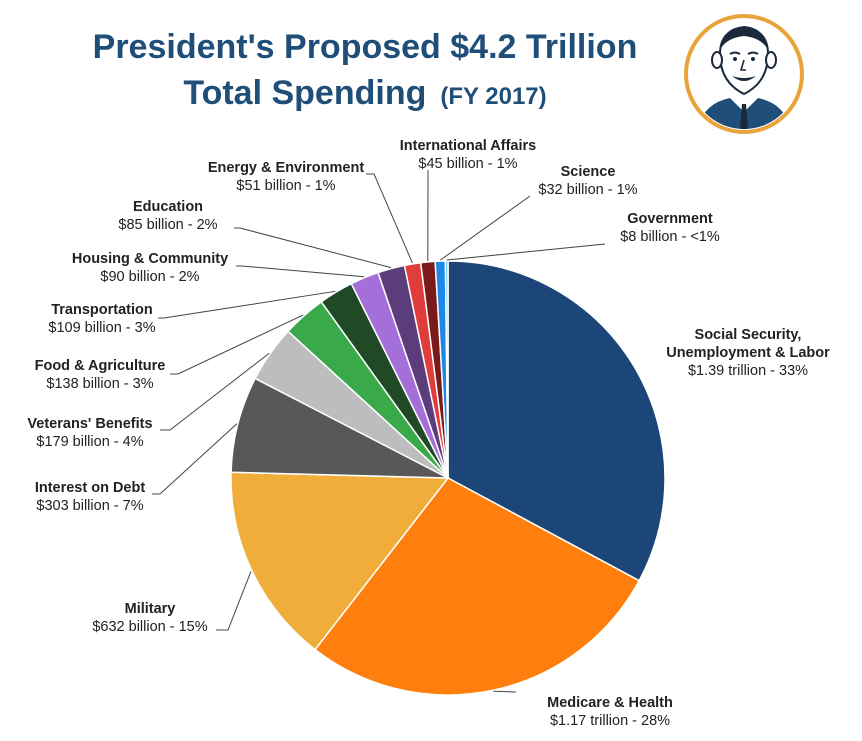 This screenshot has height=741, width=862. I want to click on leader-line-housing-community, so click(300, 271).